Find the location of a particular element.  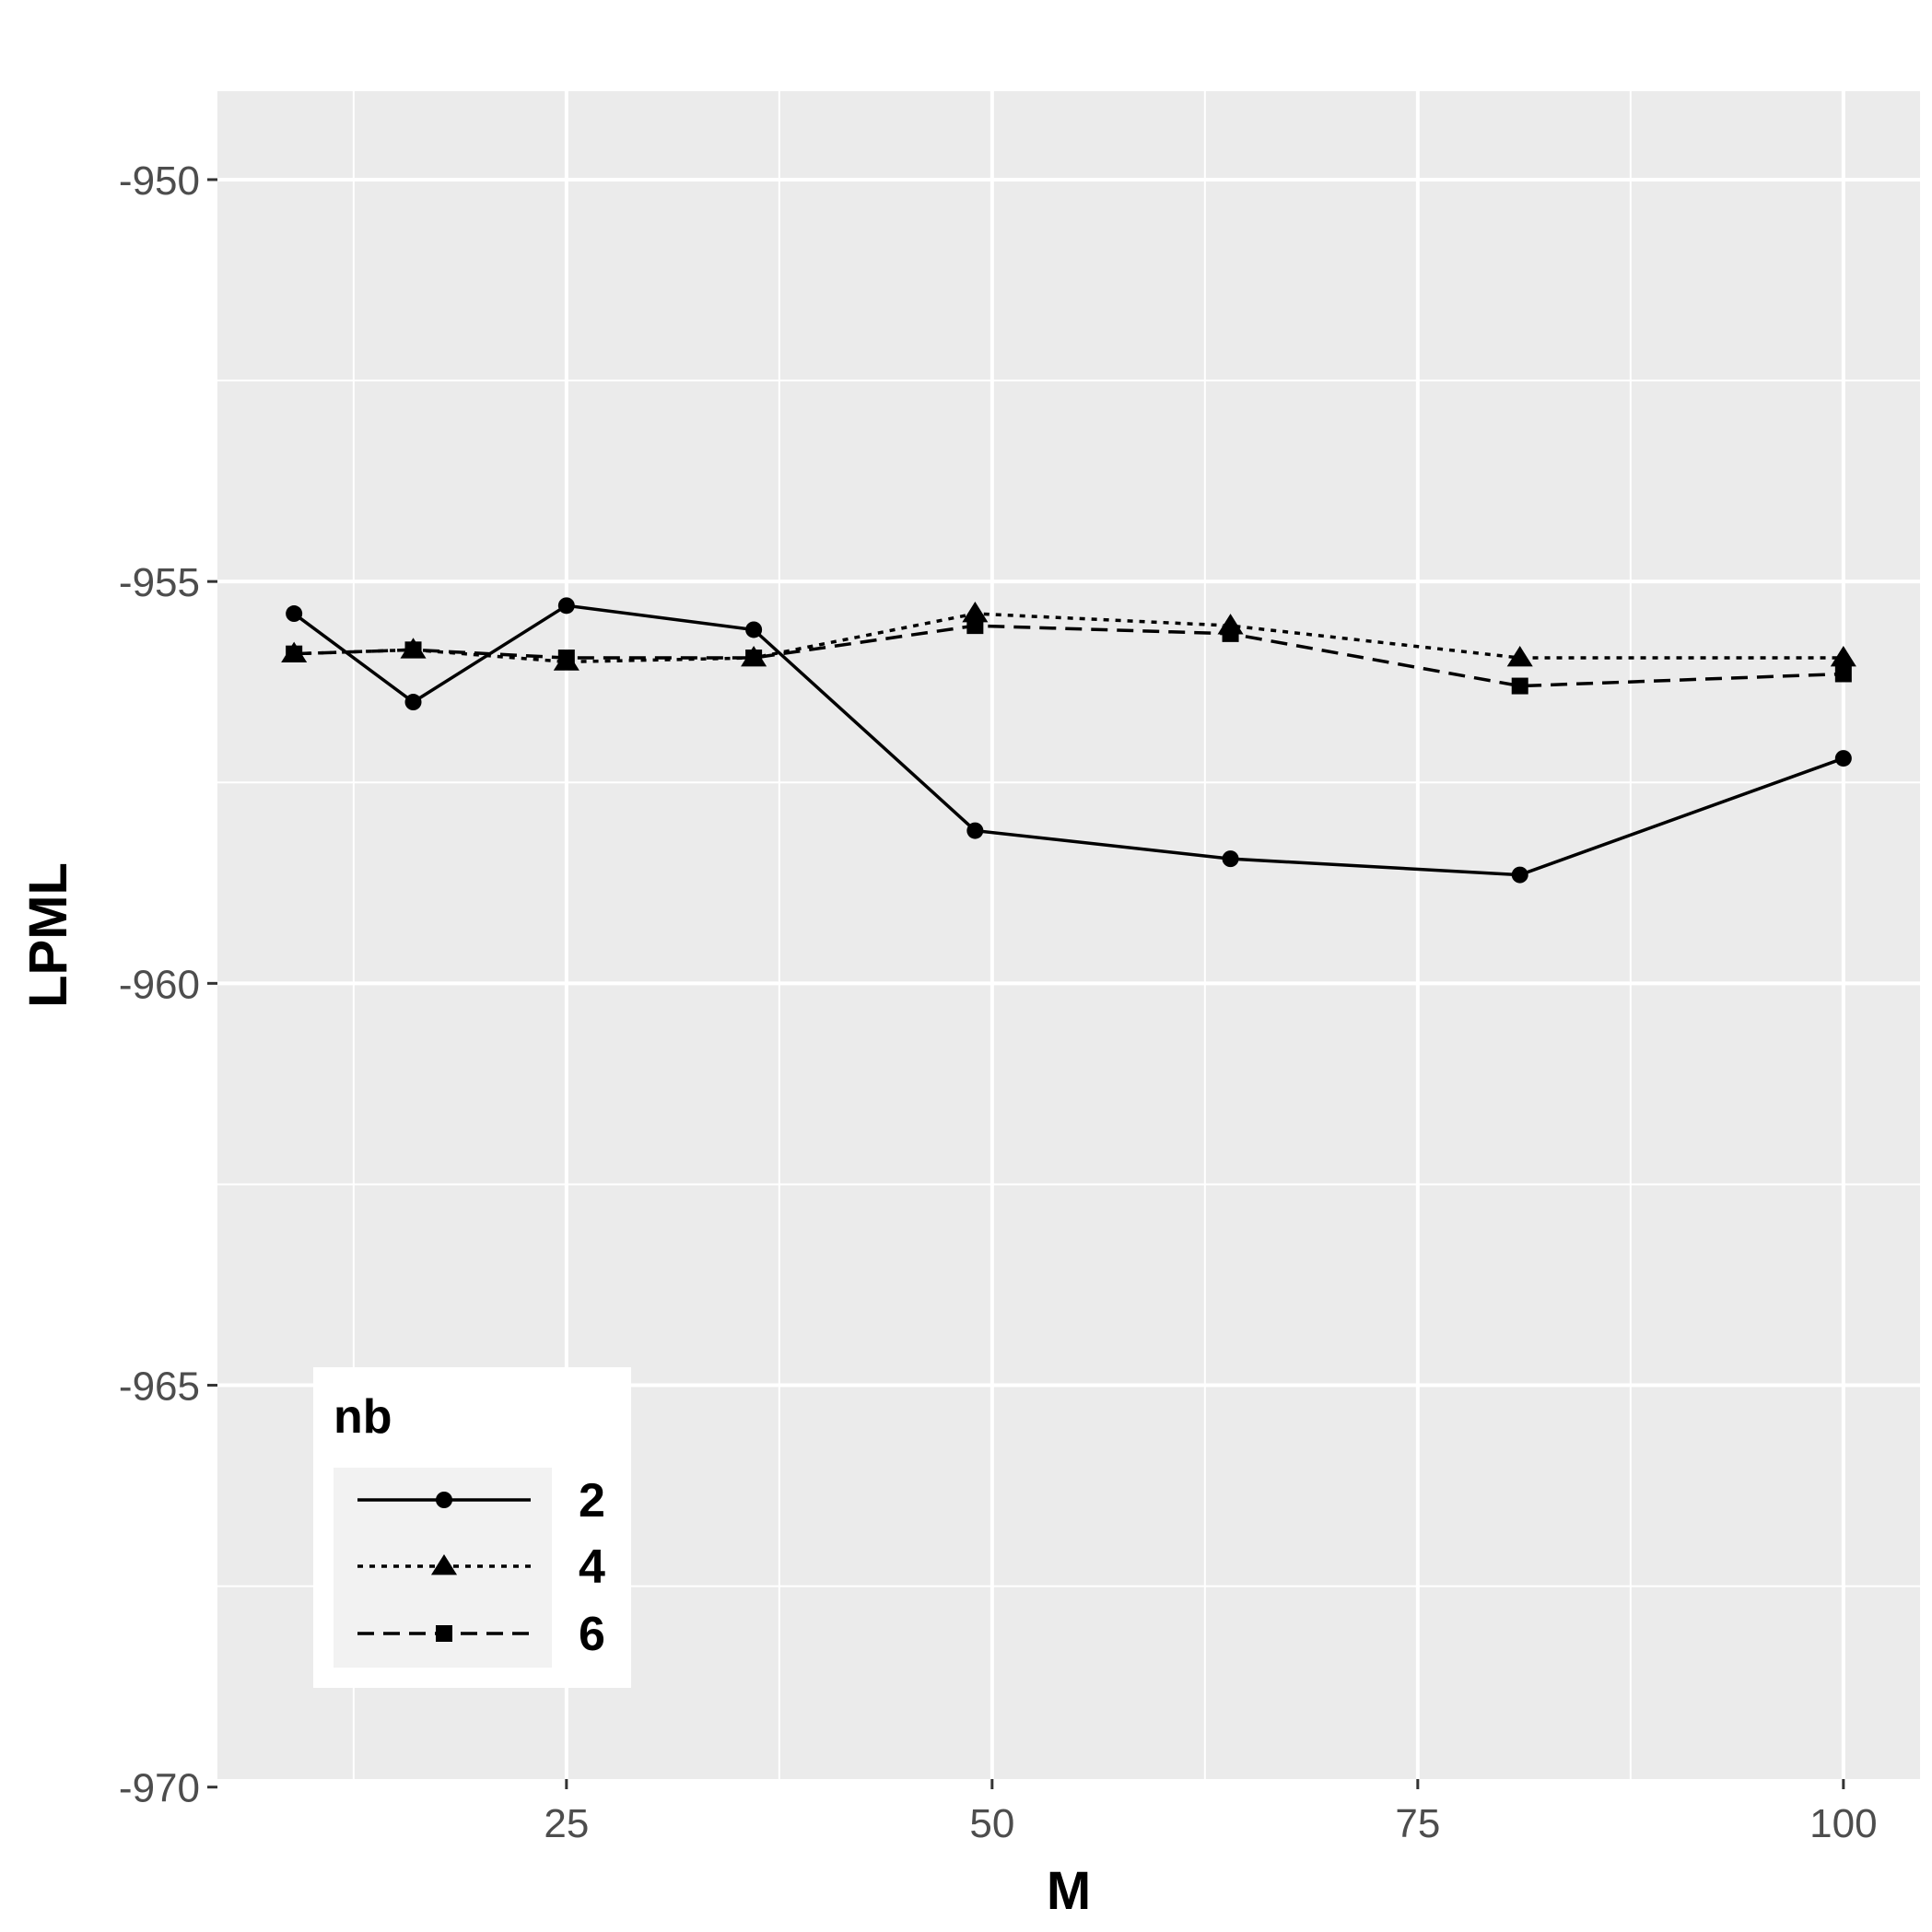

x-tick-label: 100 is located at coordinates (1843, 1823).